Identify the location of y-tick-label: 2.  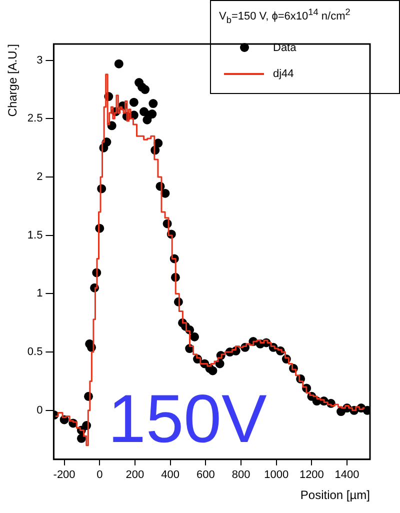
(39, 177).